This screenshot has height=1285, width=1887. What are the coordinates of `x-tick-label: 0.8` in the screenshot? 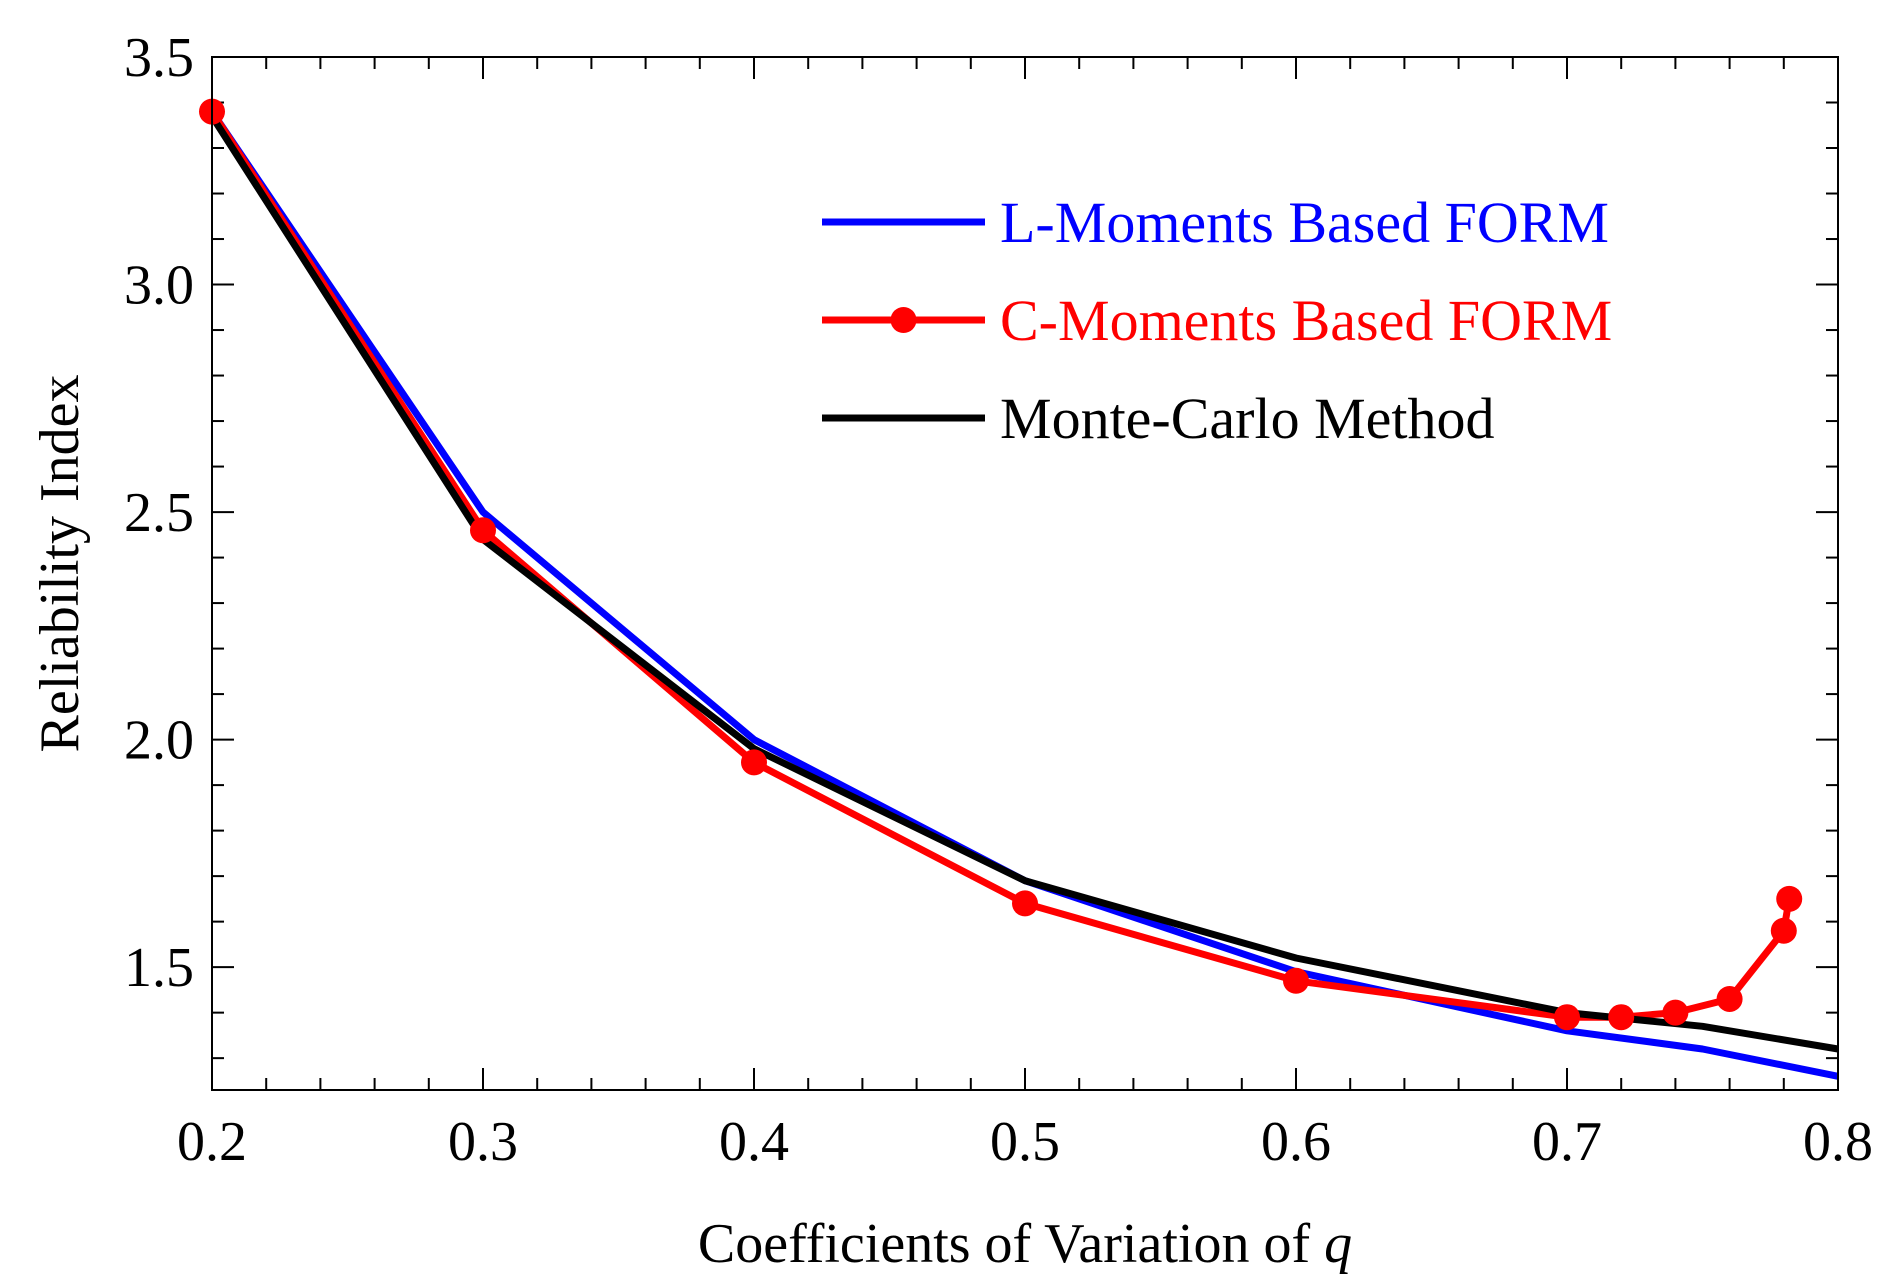 It's located at (1838, 1142).